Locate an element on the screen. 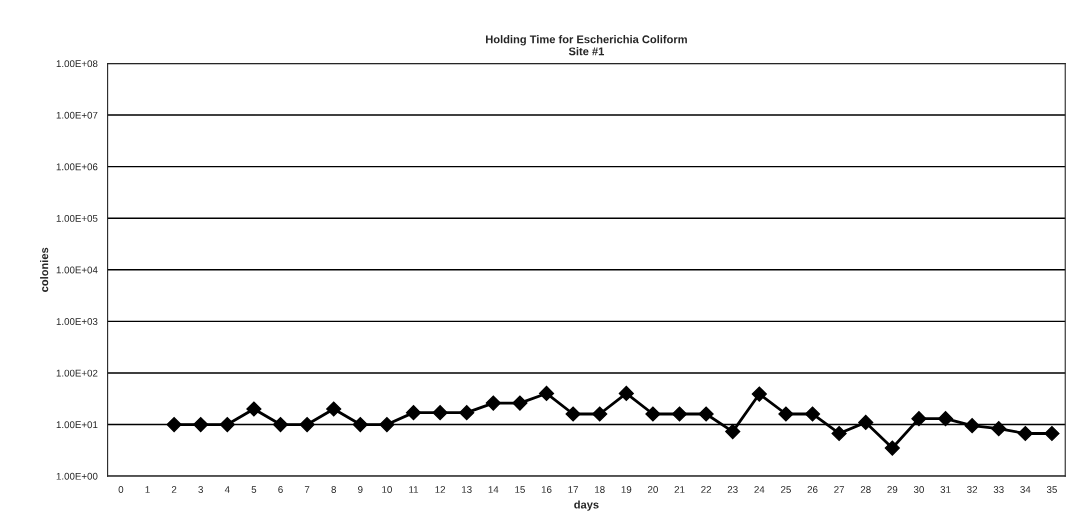  x-tick-label: 15 is located at coordinates (520, 489).